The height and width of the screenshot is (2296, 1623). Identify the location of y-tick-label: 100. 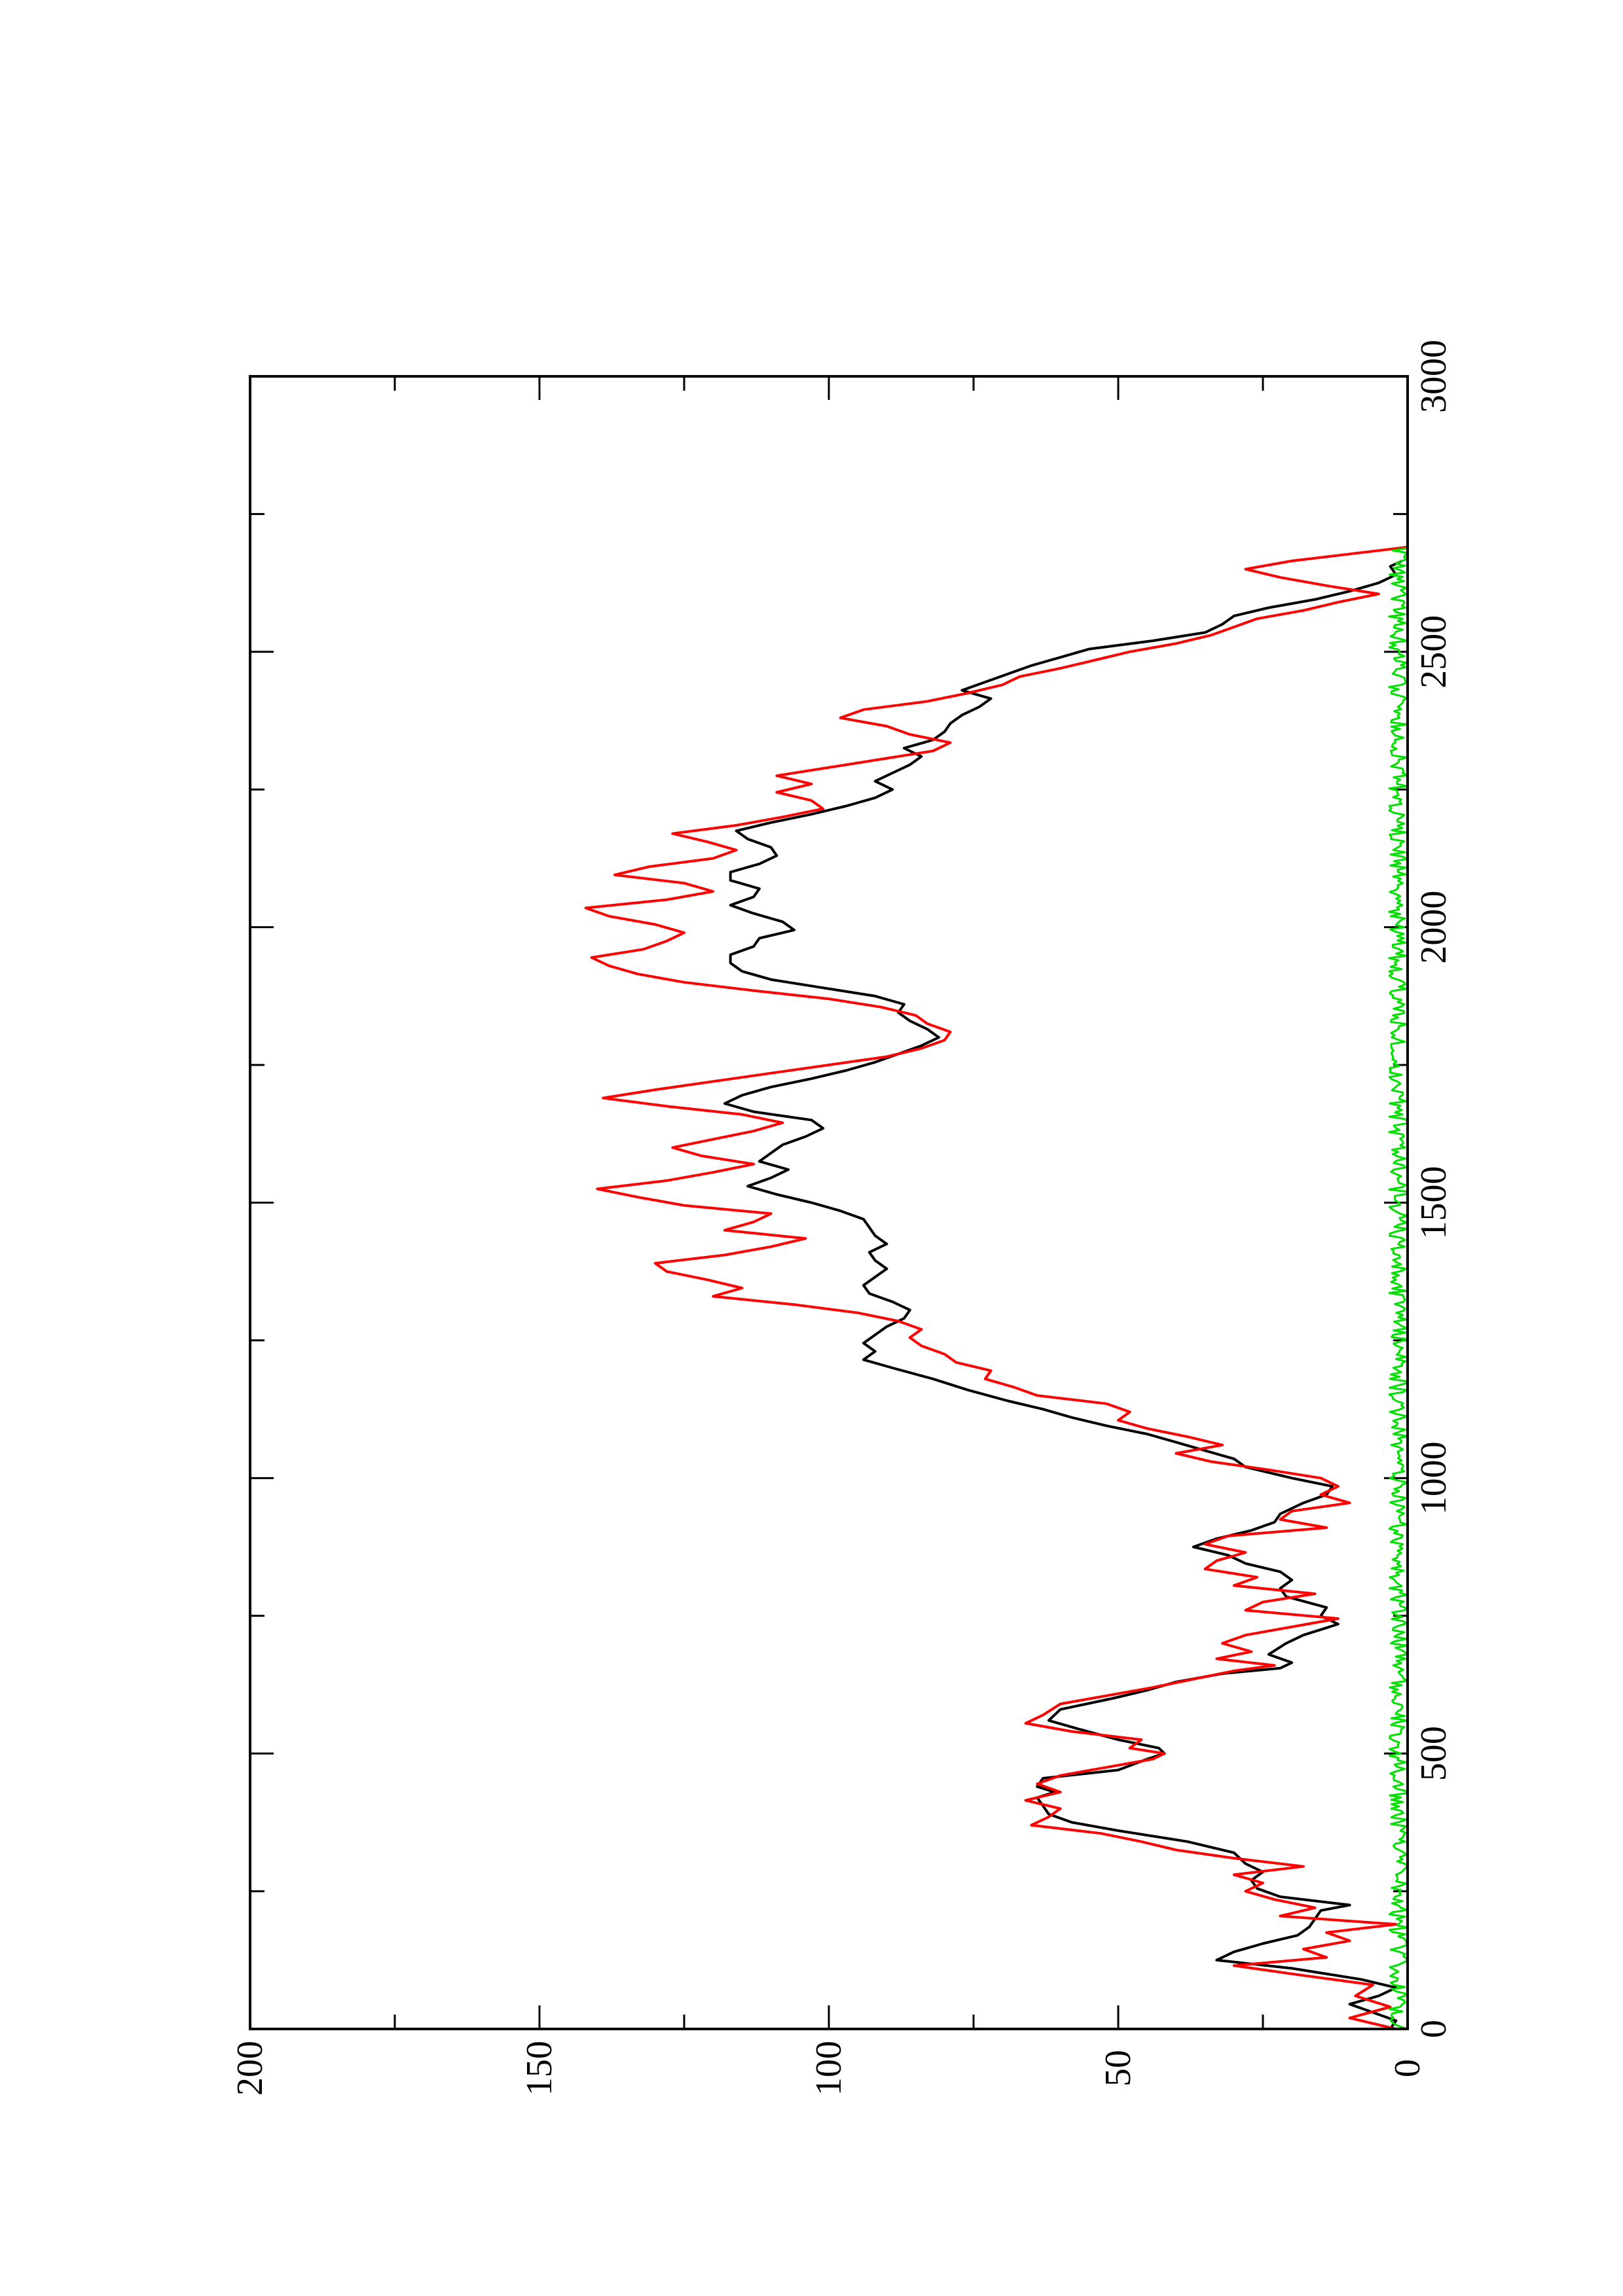
(829, 2068).